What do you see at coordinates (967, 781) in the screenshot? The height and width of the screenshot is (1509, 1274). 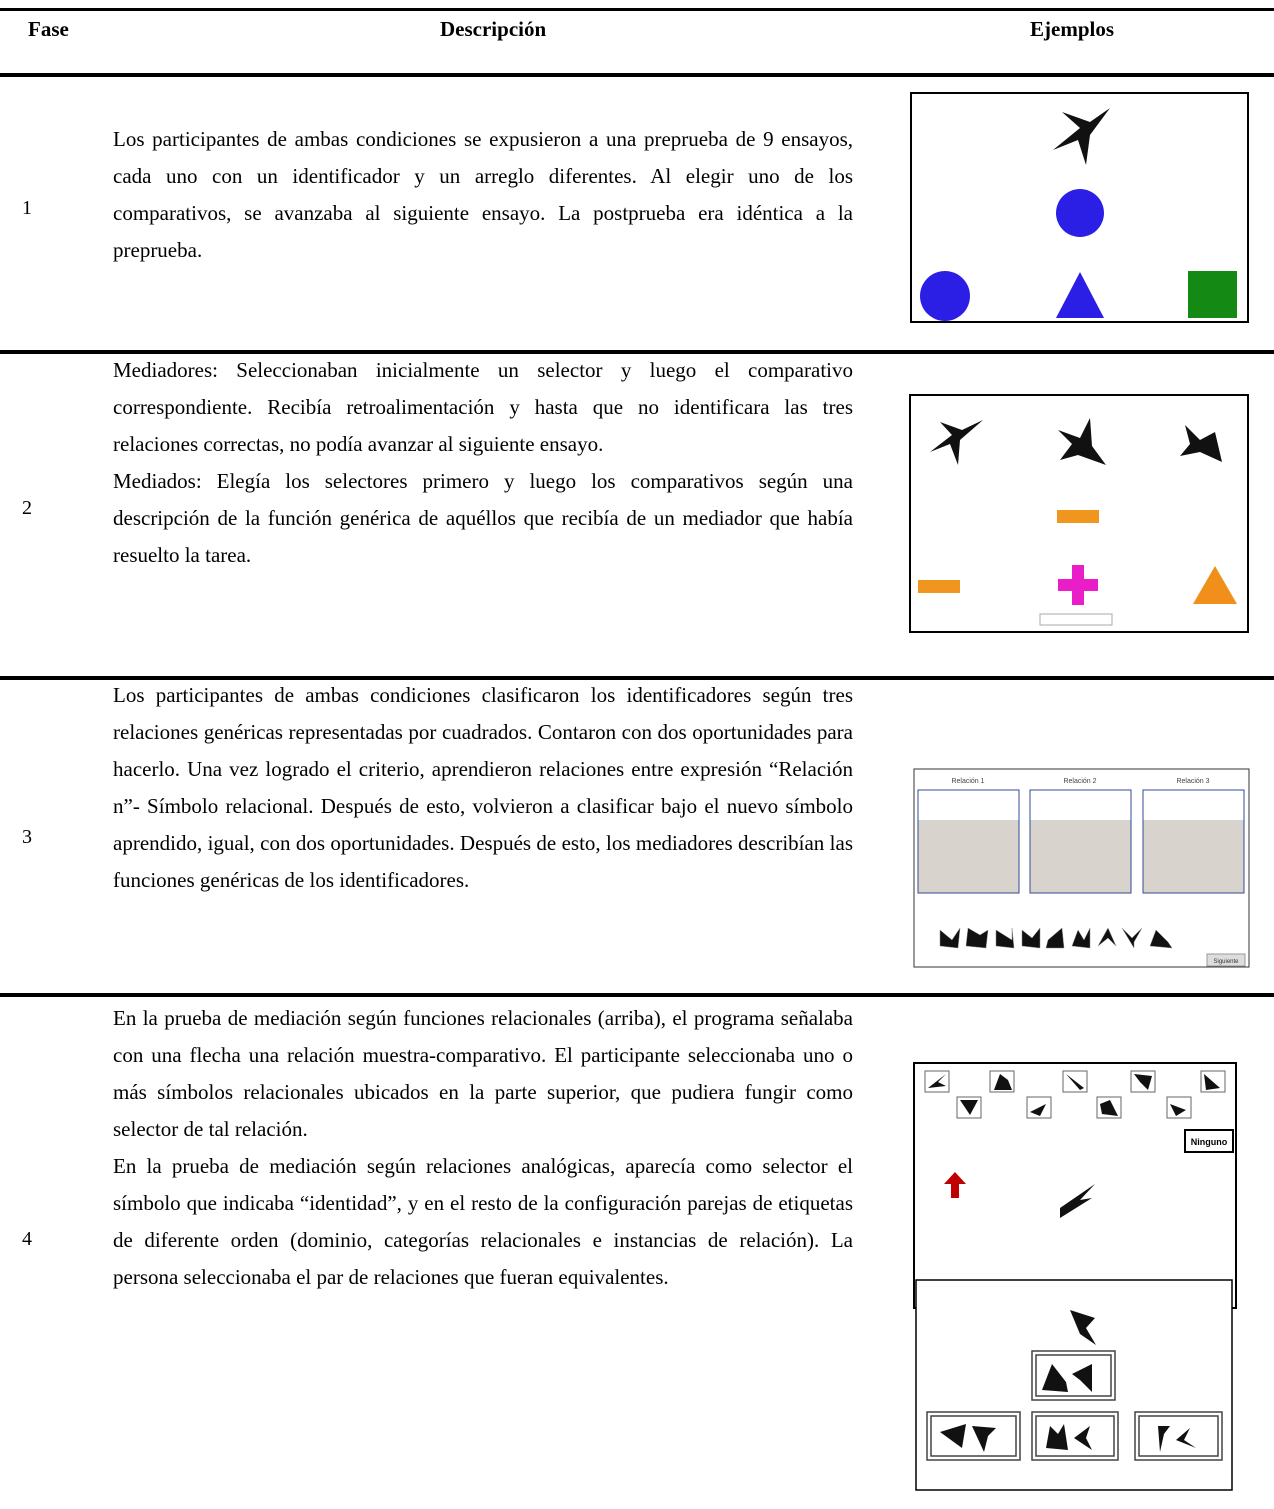 I see `label: Relación 1` at bounding box center [967, 781].